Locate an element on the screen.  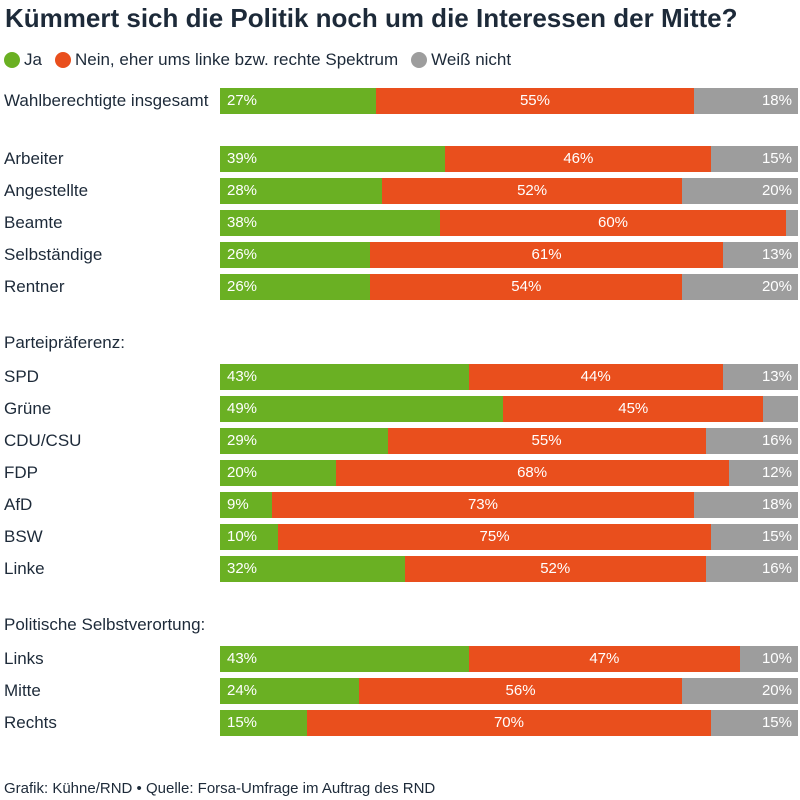
bar-row: Mitte 24% 56% 20% is located at coordinates (401, 691).